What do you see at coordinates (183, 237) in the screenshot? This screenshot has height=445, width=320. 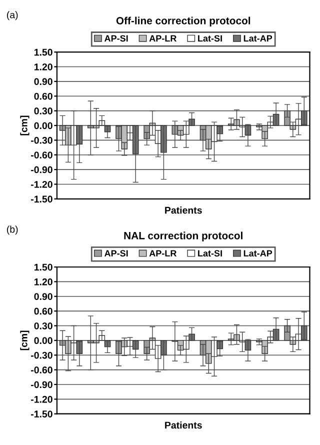 I see `chart-title: NAL correction protocol` at bounding box center [183, 237].